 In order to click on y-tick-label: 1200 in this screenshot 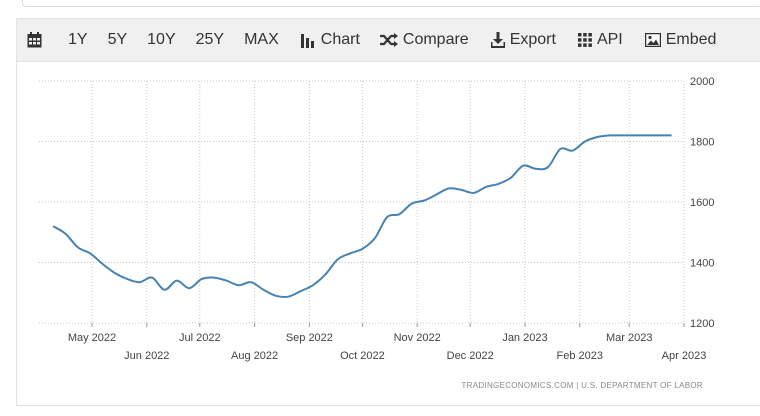, I will do `click(702, 324)`.